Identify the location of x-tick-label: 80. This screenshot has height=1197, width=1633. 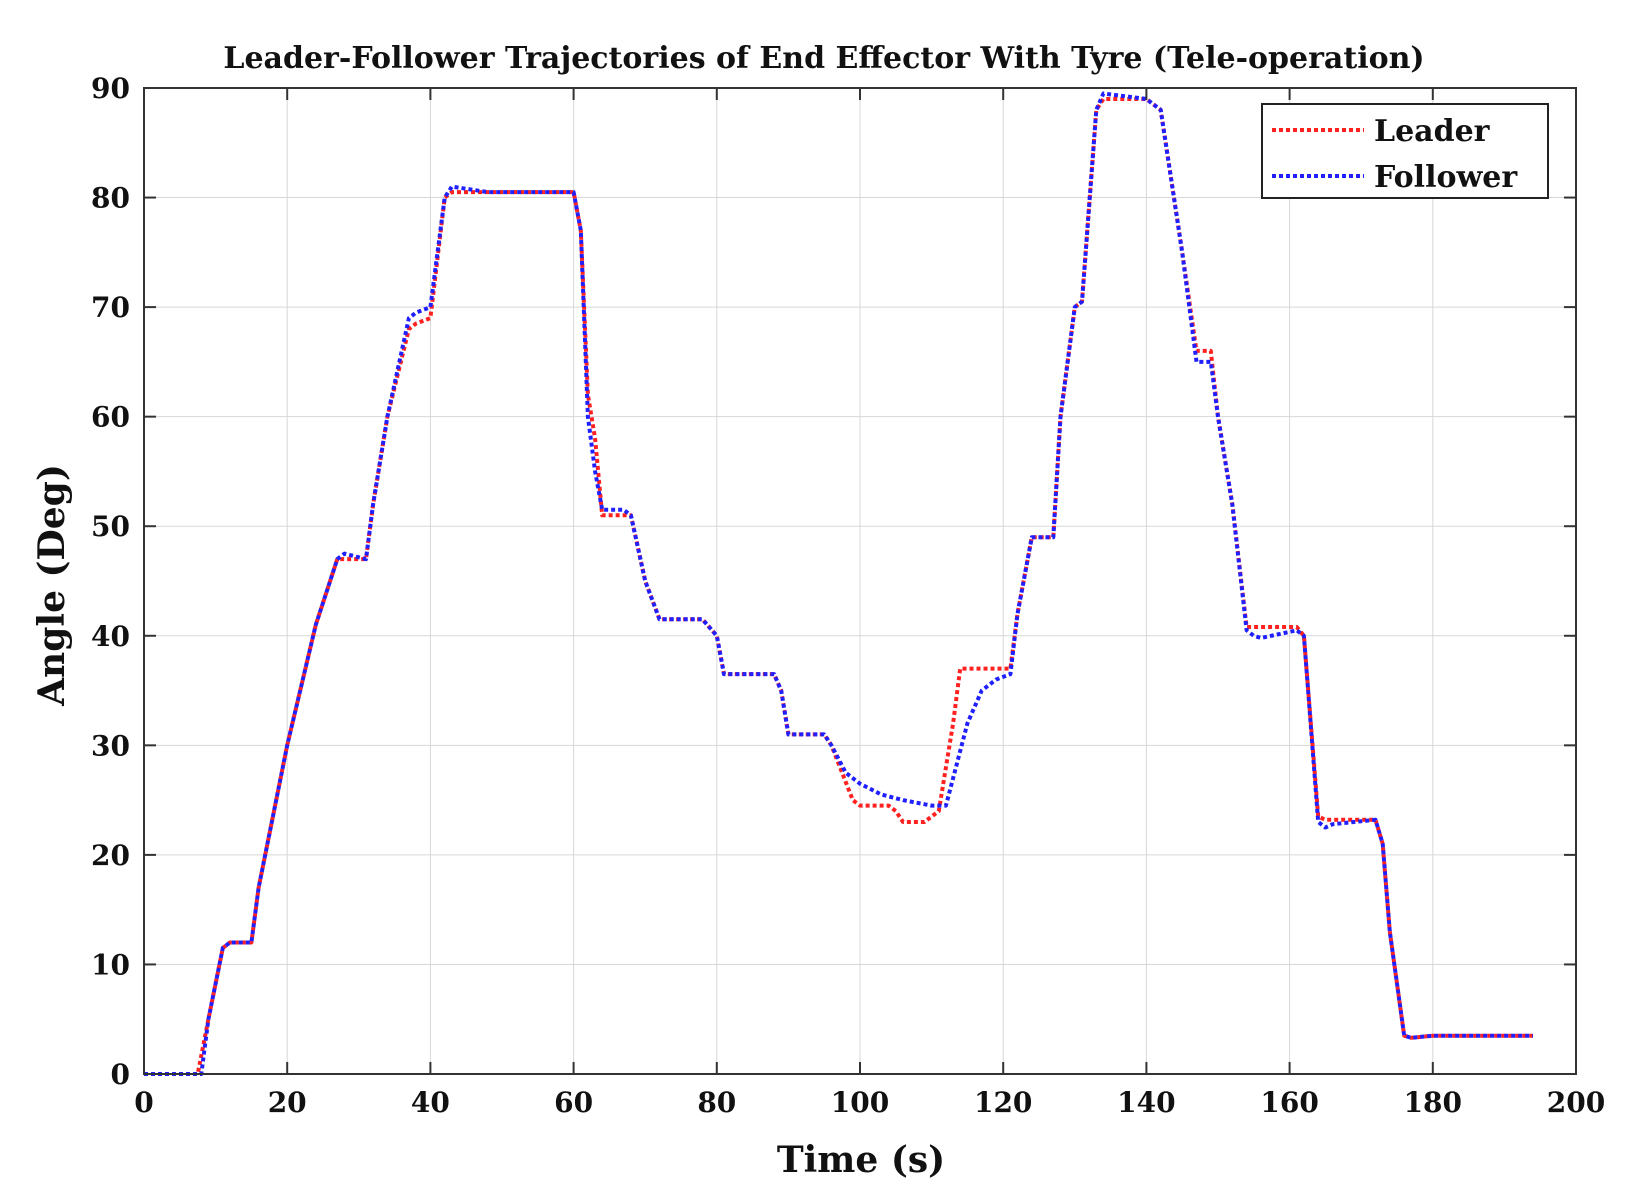
(716, 1102).